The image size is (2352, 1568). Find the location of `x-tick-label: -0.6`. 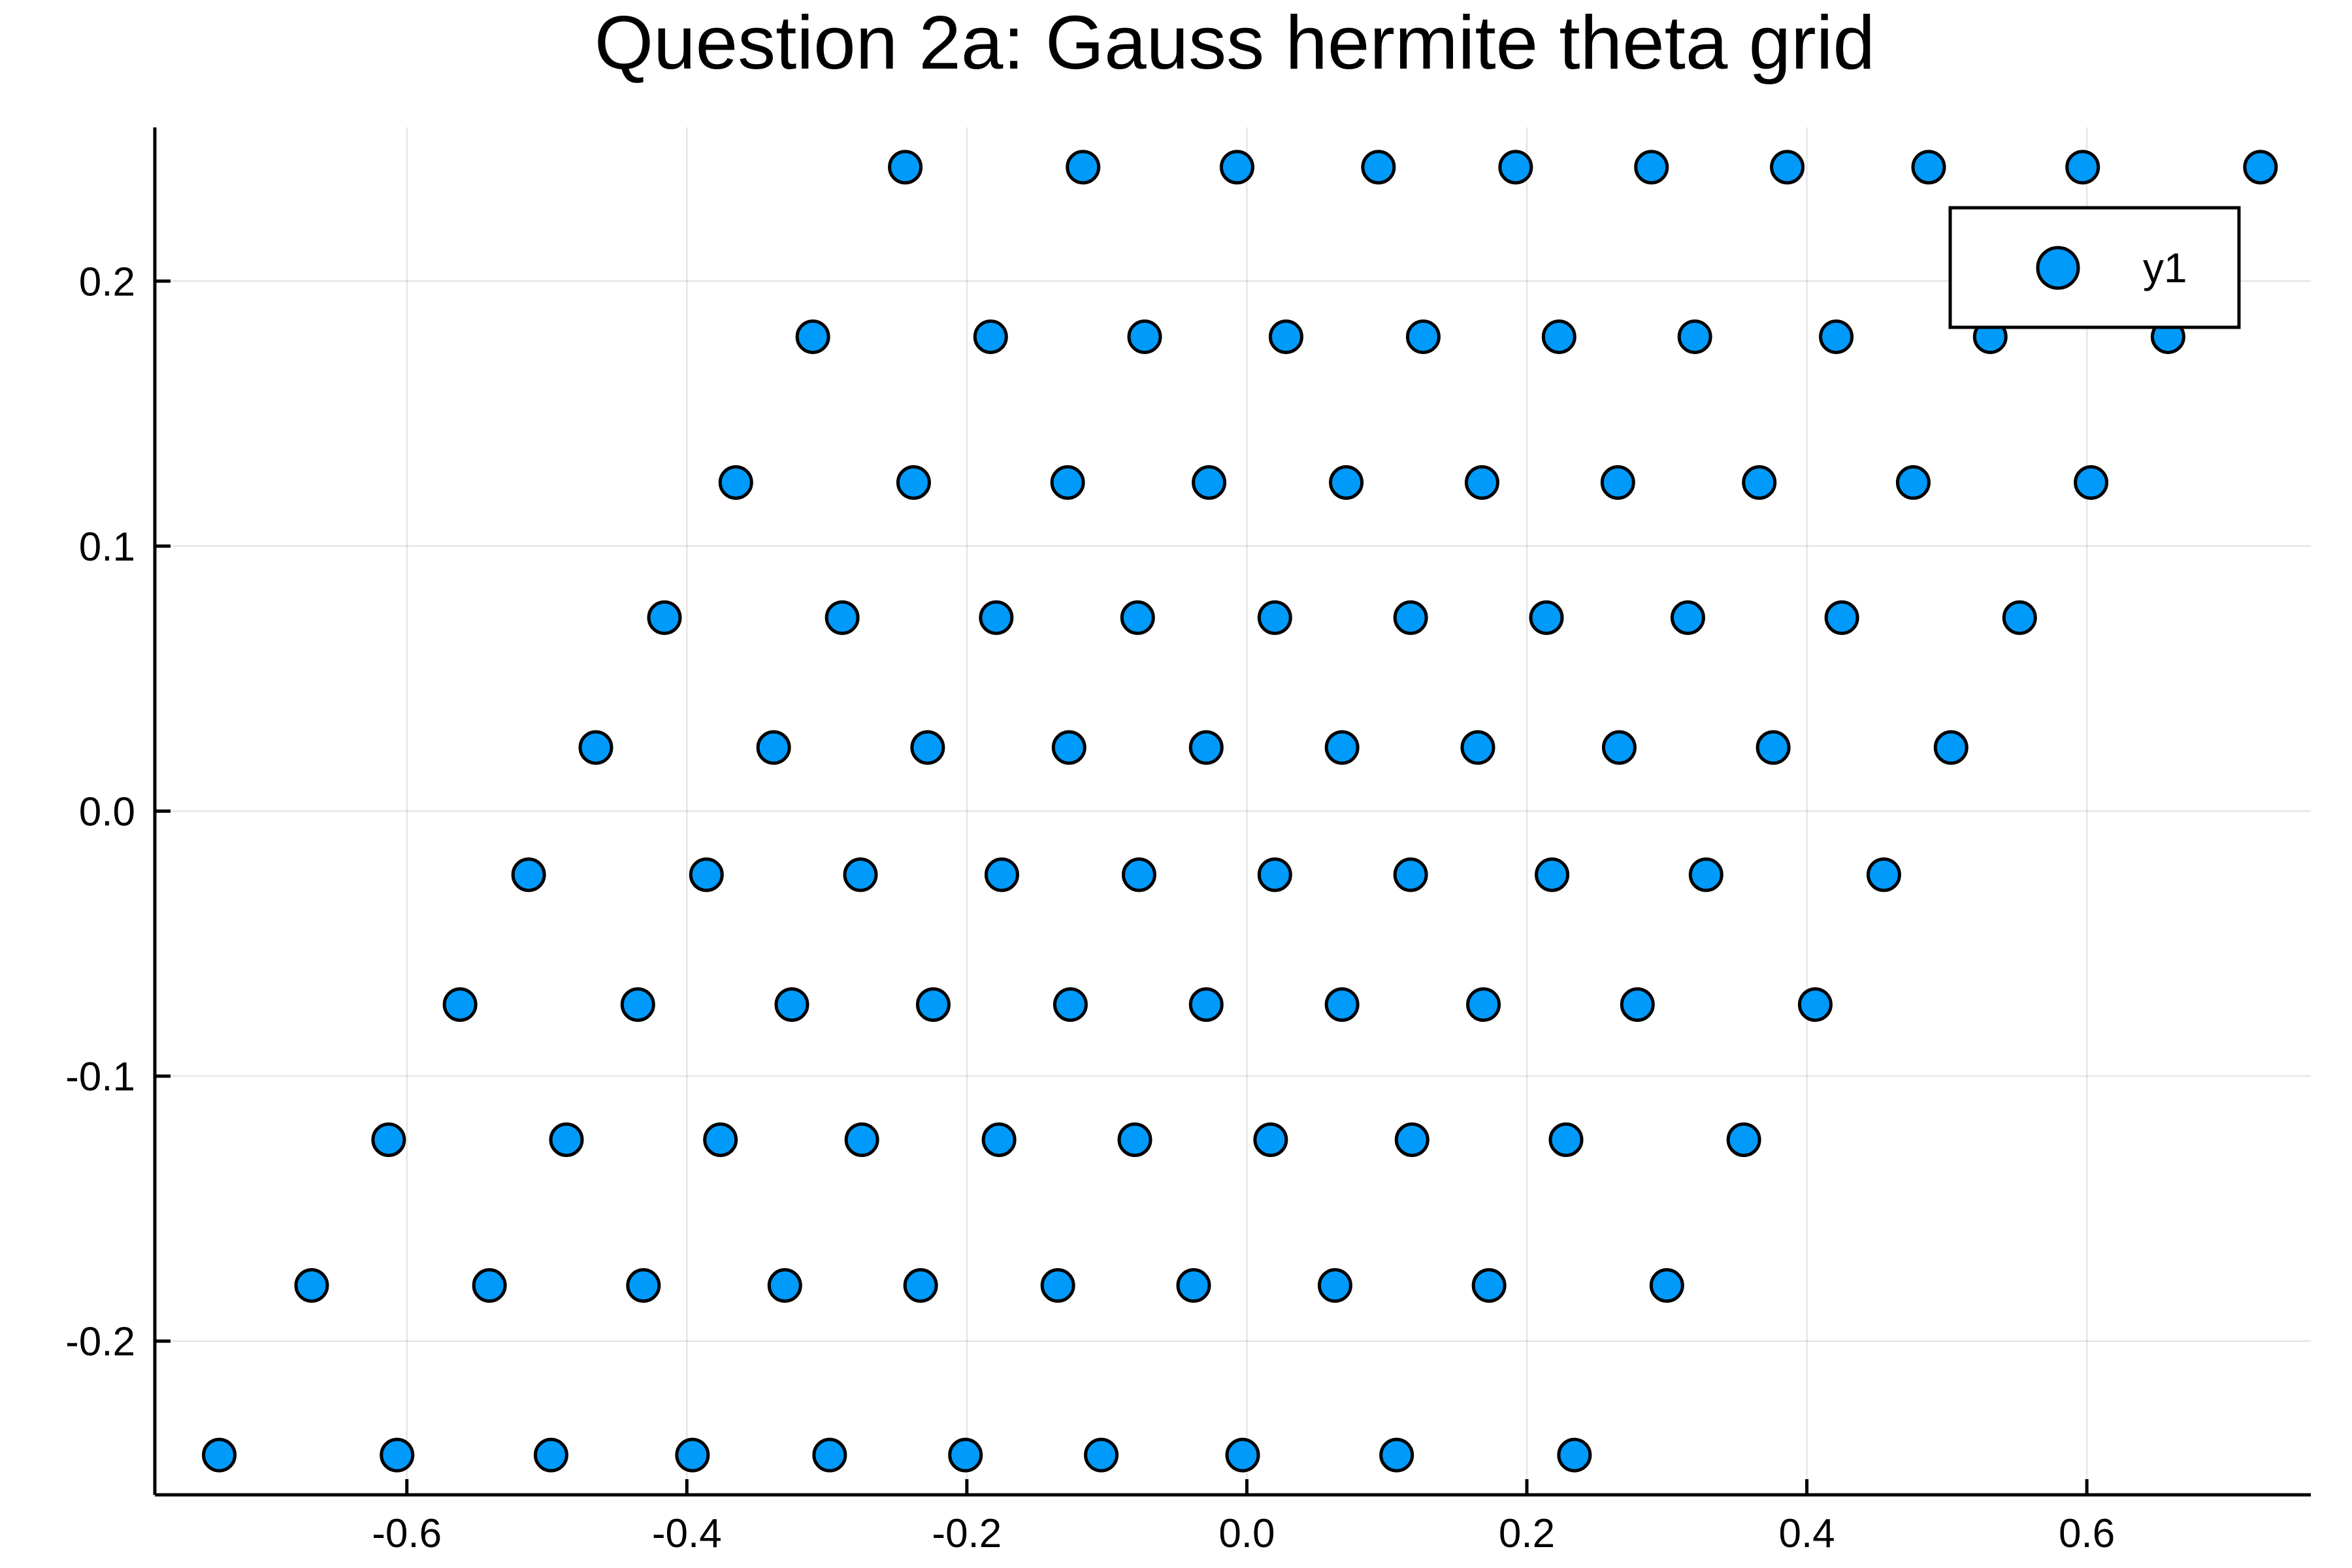

x-tick-label: -0.6 is located at coordinates (407, 1533).